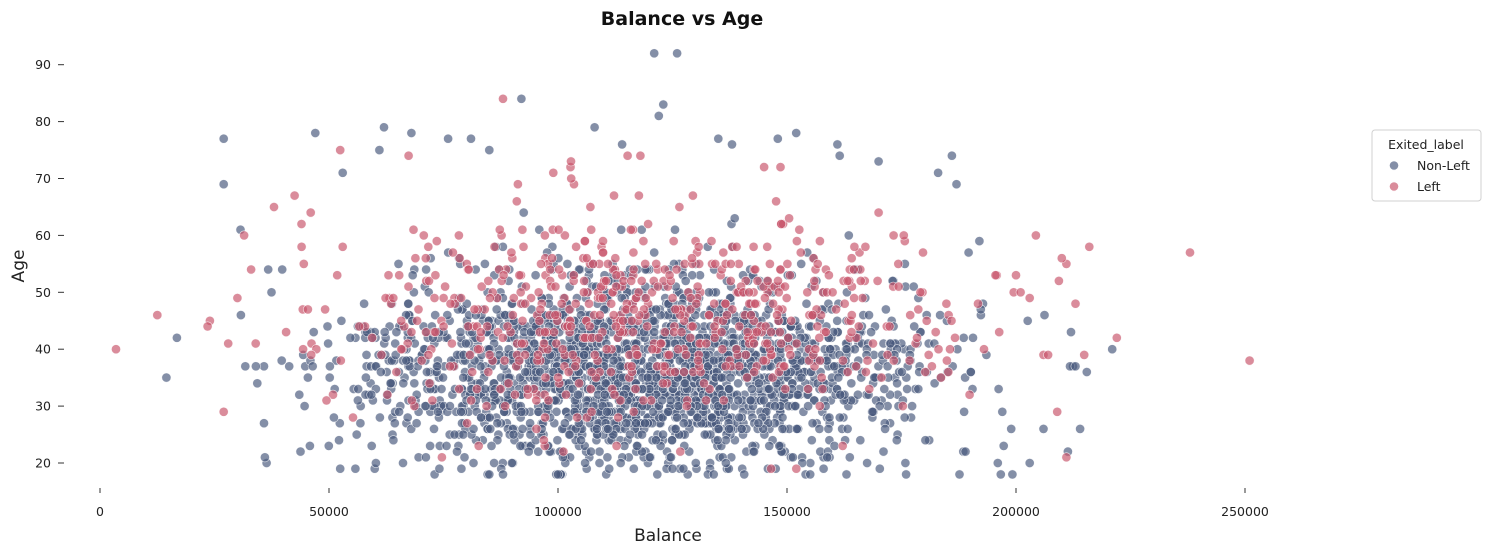  Describe the element at coordinates (49, 264) in the screenshot. I see `y-axis: 20 30 40 50 60 70 80 90` at that location.